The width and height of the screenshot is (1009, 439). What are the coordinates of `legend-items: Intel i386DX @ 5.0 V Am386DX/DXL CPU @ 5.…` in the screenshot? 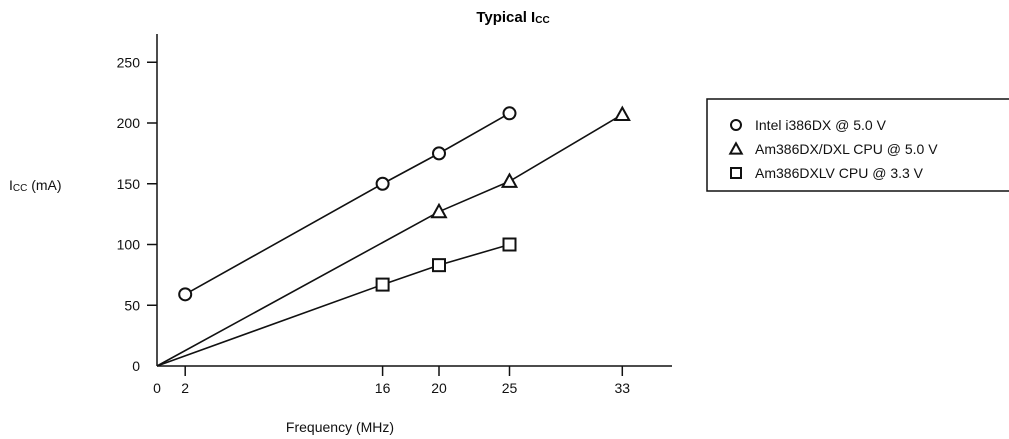 It's located at (833, 149).